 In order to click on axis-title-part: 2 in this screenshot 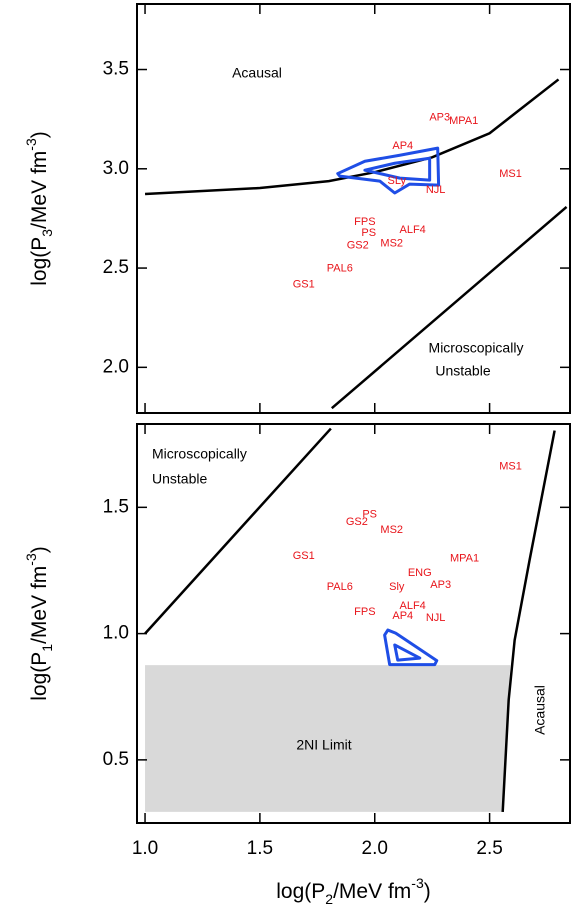, I will do `click(329, 899)`.